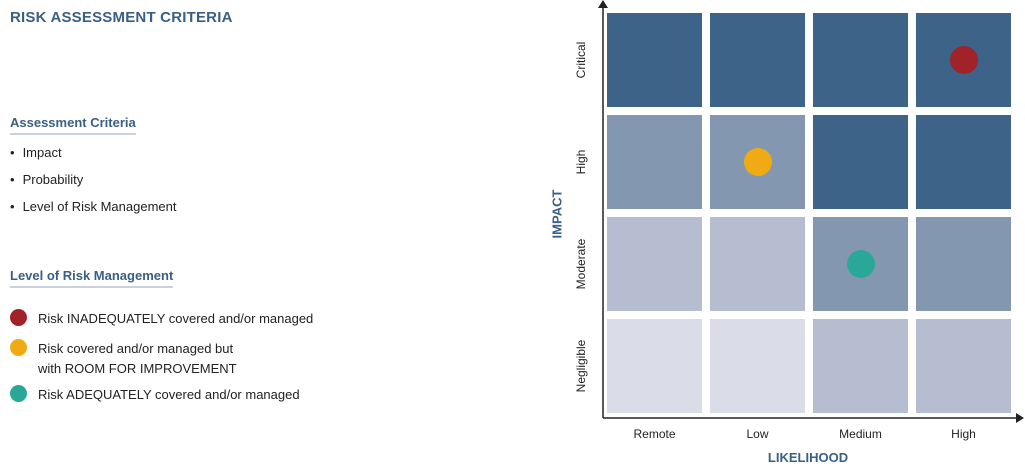 Image resolution: width=1025 pixels, height=466 pixels. Describe the element at coordinates (18, 317) in the screenshot. I see `red-dot-icon` at that location.